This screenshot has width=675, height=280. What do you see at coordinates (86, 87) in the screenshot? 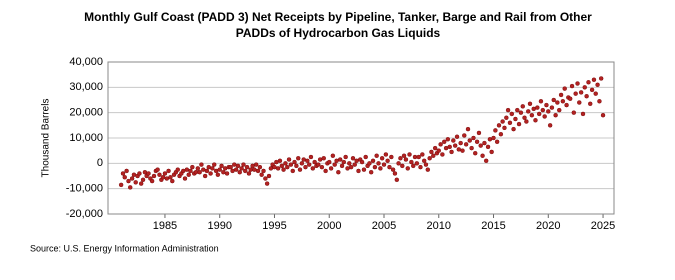
I see `y-tick-label: 30,000` at bounding box center [86, 87].